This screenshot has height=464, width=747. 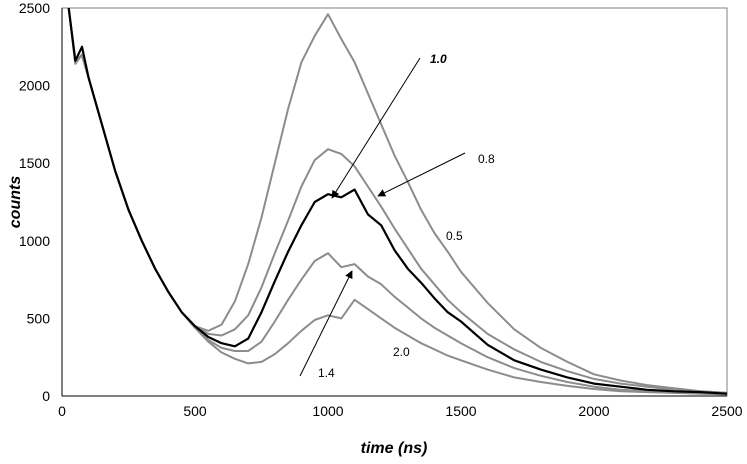 I want to click on x-tick-label: 500, so click(x=195, y=411).